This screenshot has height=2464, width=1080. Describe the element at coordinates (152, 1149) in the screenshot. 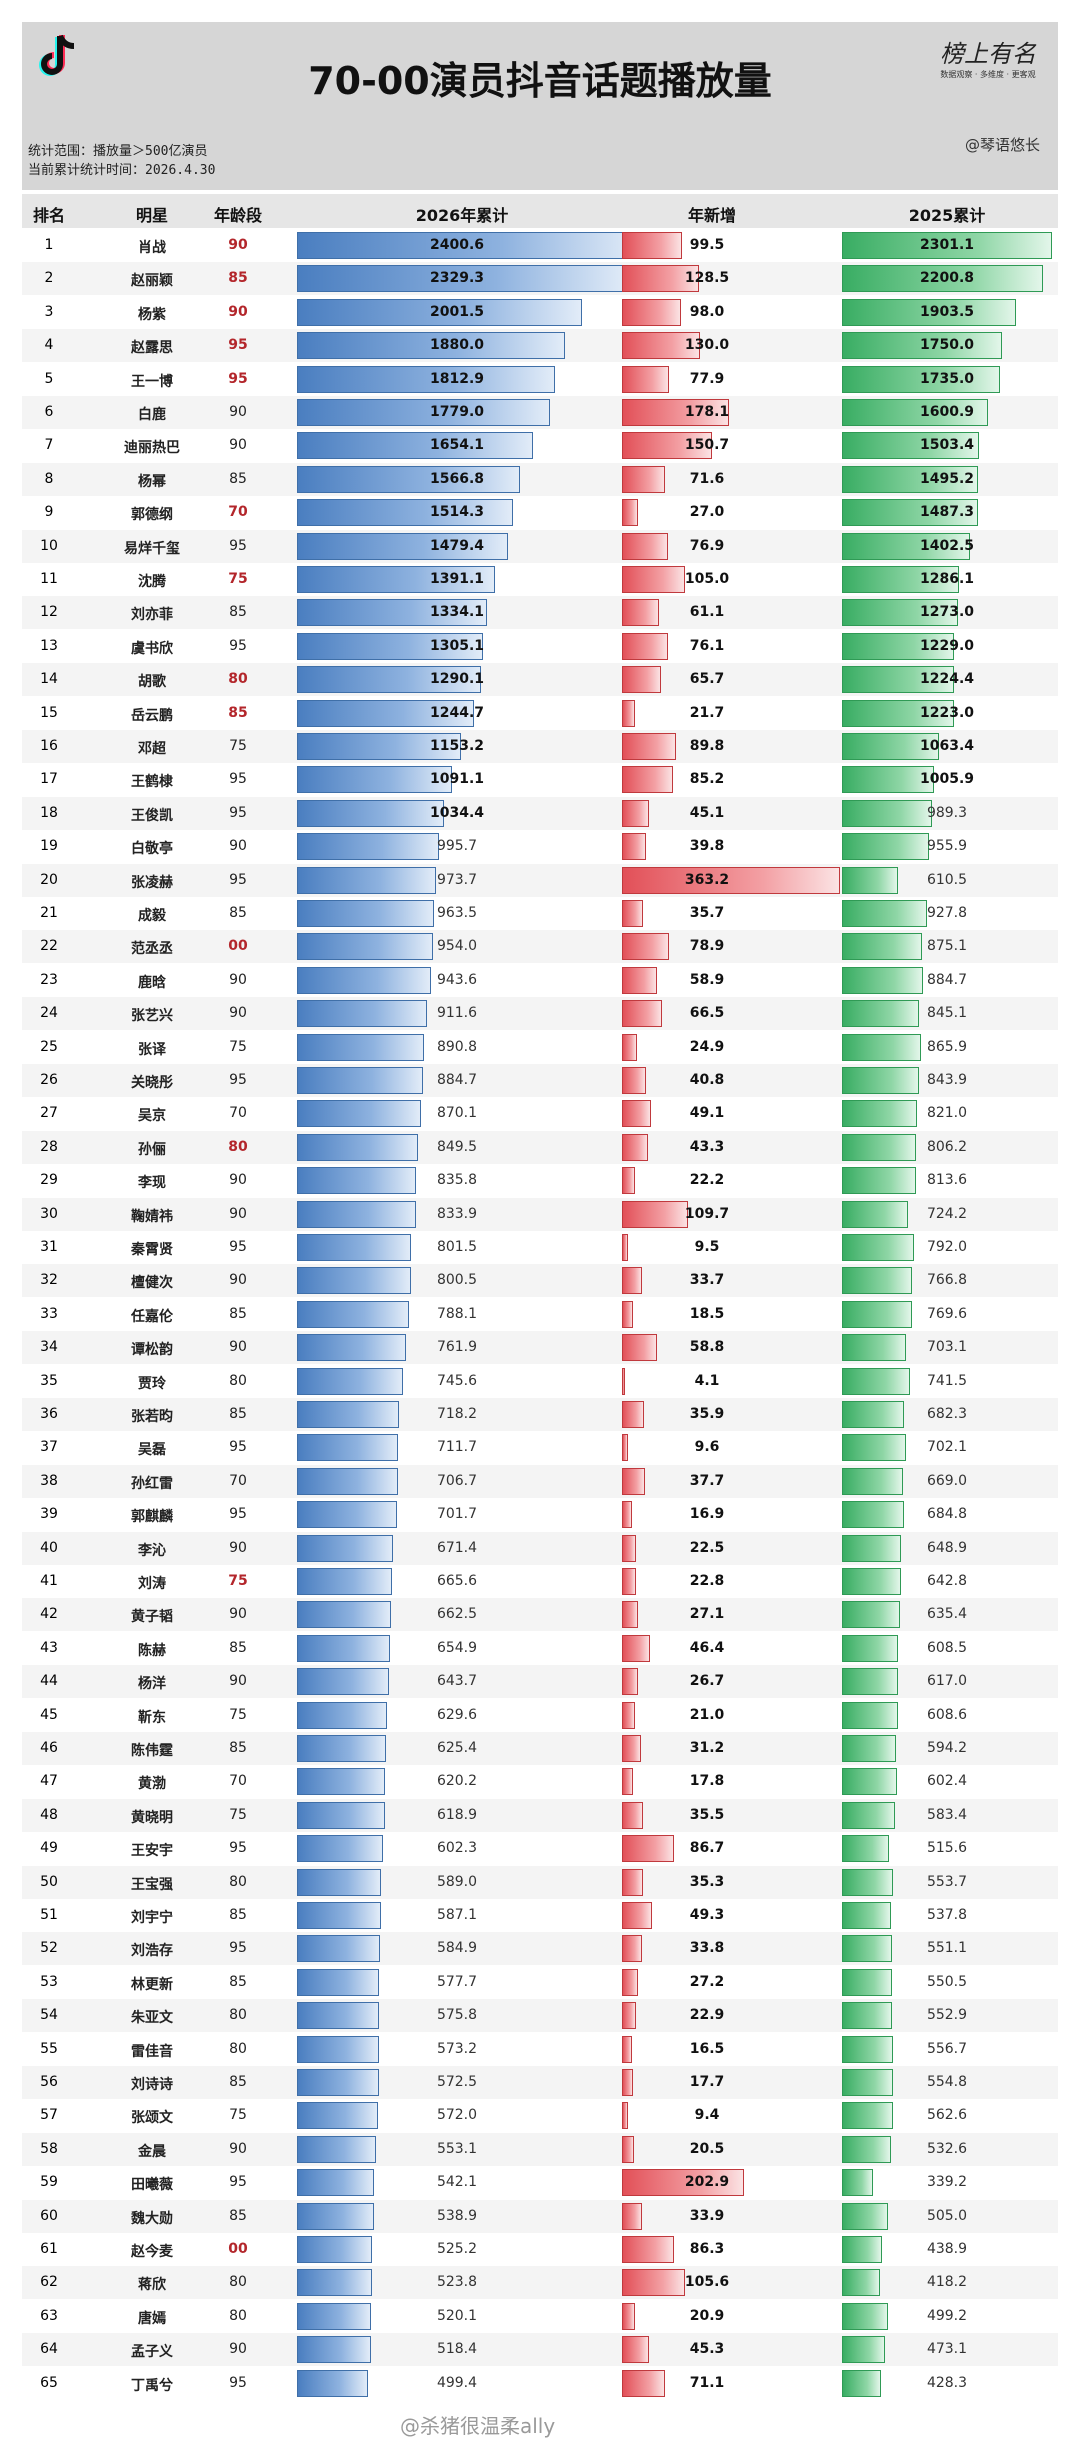

I see `name-cell: 孙俪` at that location.